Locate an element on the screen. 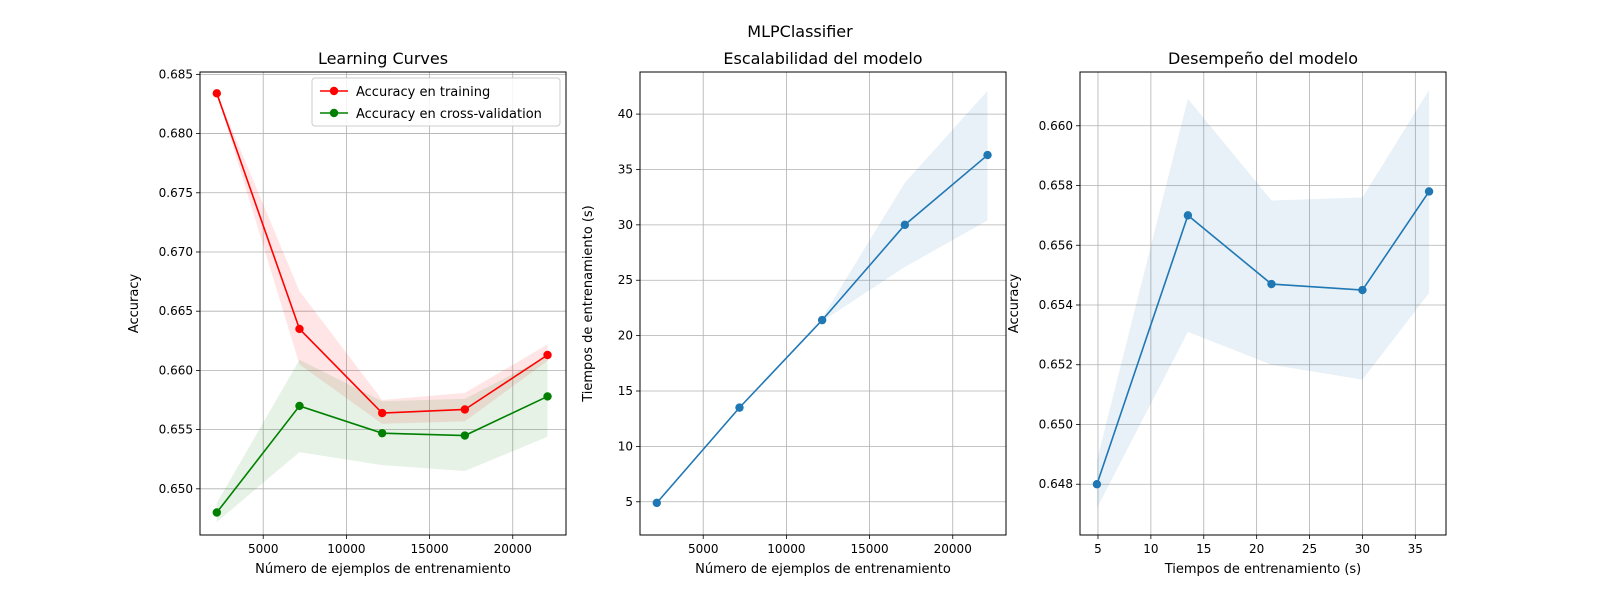 This screenshot has width=1600, height=600. learning-curves-xtick-label-0: 5000 is located at coordinates (263, 549).